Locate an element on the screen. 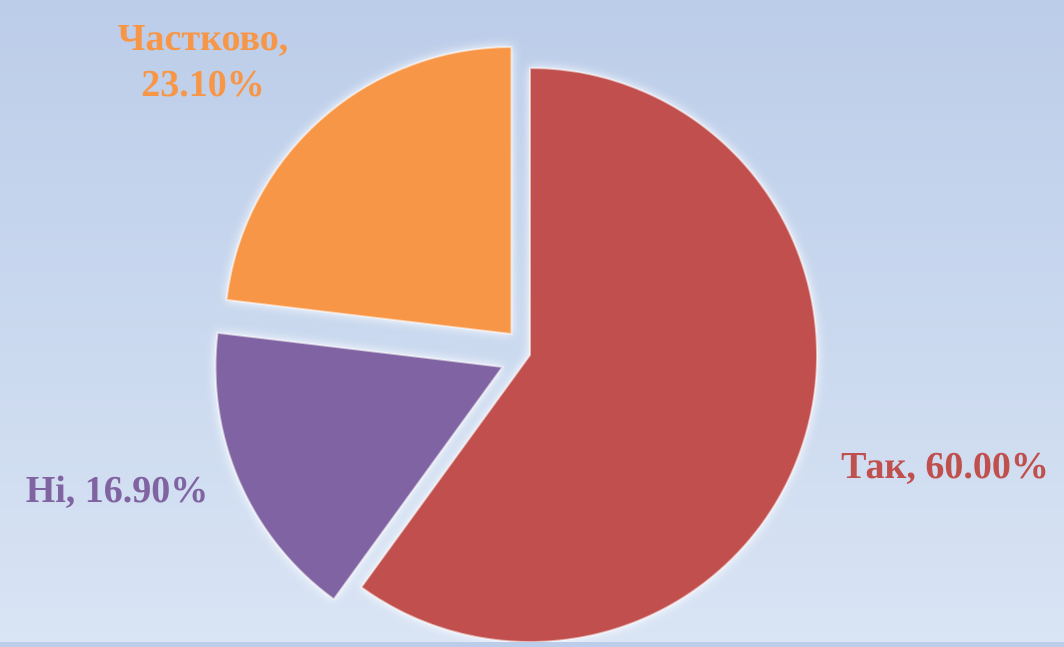 The width and height of the screenshot is (1064, 647). data-label-chastkovo-line: 23.10% is located at coordinates (203, 84).